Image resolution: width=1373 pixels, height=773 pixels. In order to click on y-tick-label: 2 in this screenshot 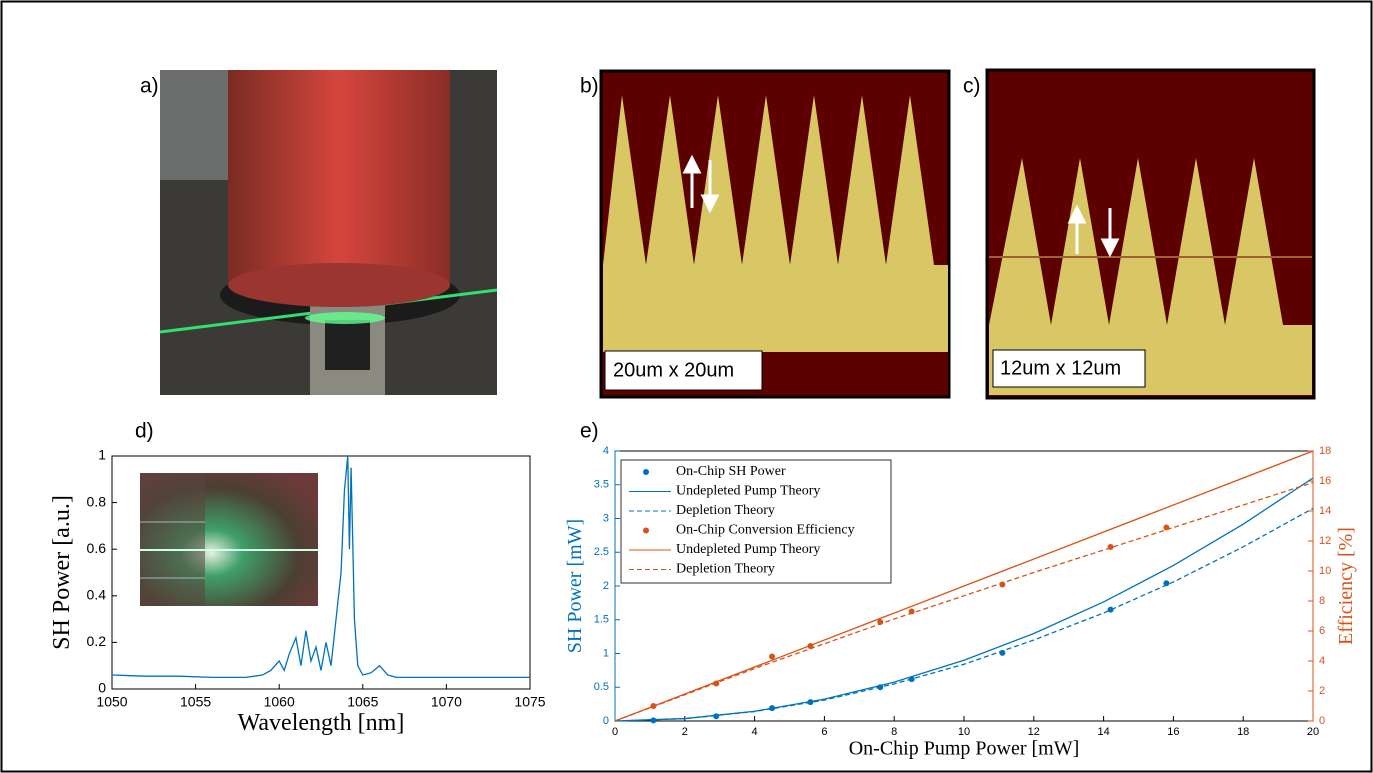, I will do `click(606, 586)`.